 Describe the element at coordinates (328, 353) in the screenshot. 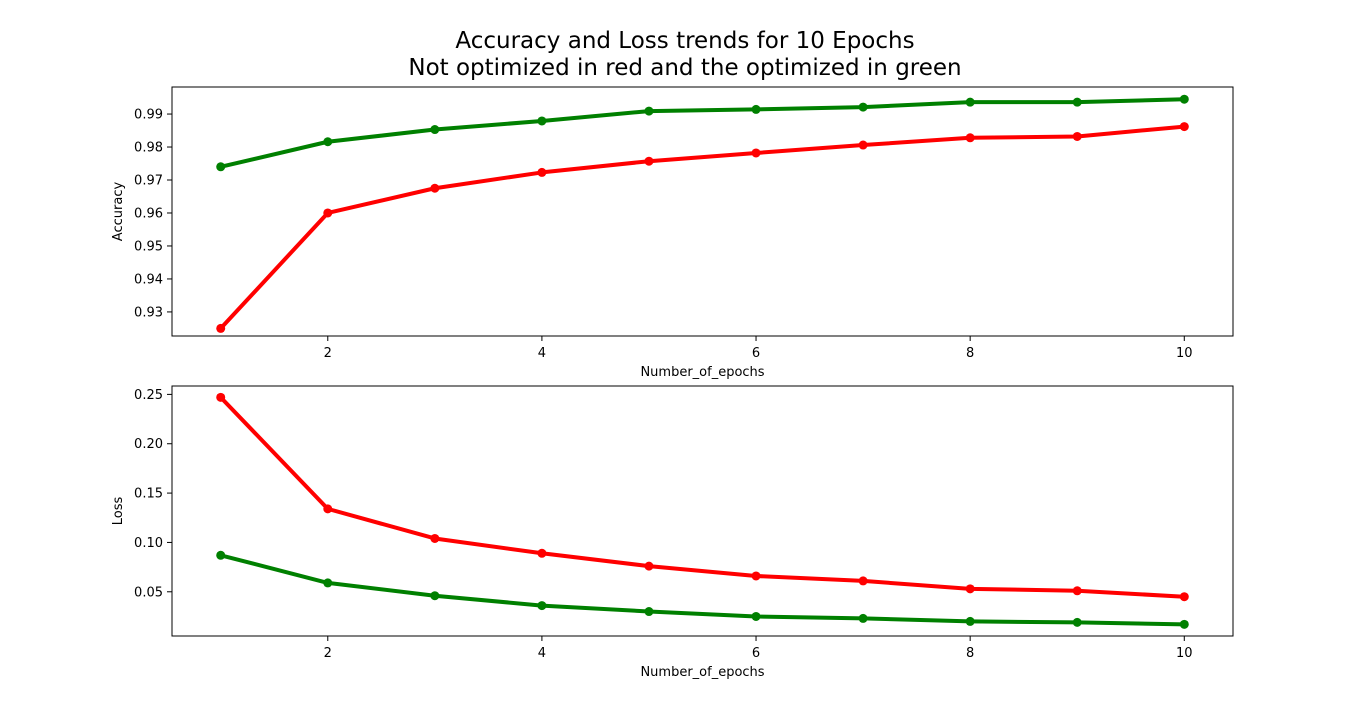

I see `accuracy-x-tick-label: 2` at that location.